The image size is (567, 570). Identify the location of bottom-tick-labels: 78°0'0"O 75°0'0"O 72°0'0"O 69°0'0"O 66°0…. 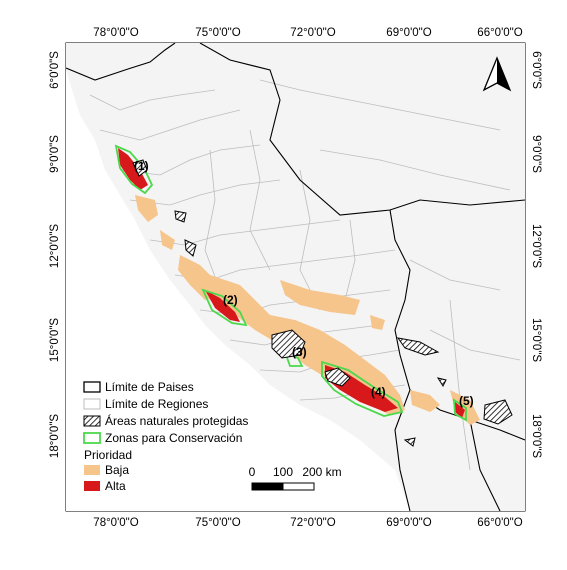
(307, 523).